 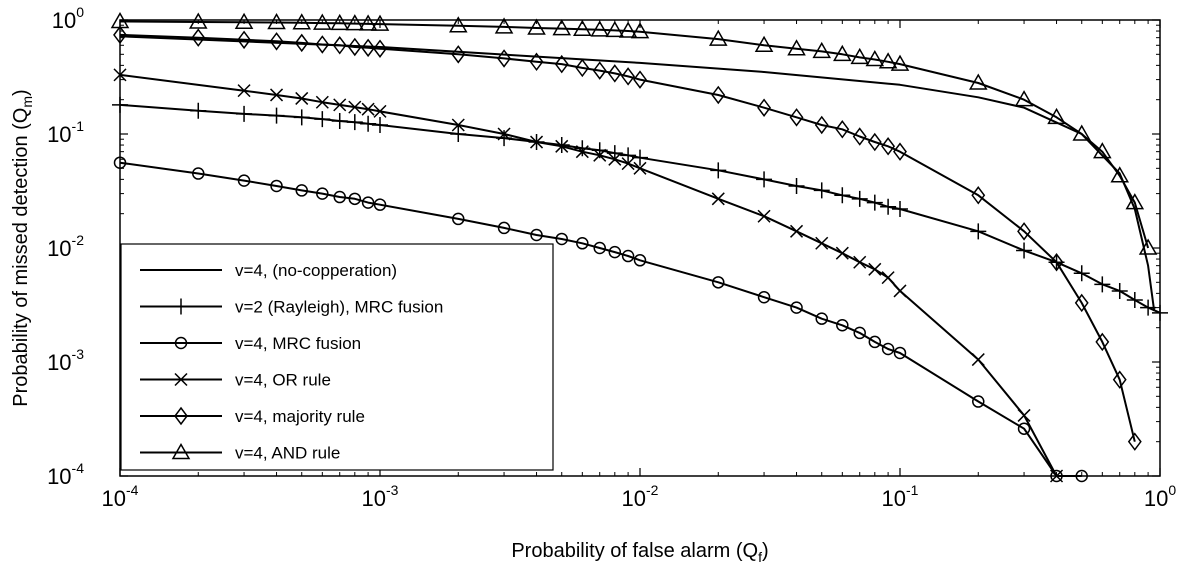 I want to click on legend-label-2: v=4, MRC fusion, so click(x=298, y=343).